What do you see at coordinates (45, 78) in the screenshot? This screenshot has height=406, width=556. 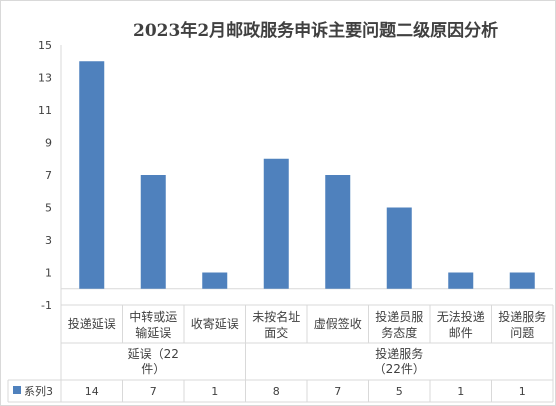 I see `y-tick-label: 13` at bounding box center [45, 78].